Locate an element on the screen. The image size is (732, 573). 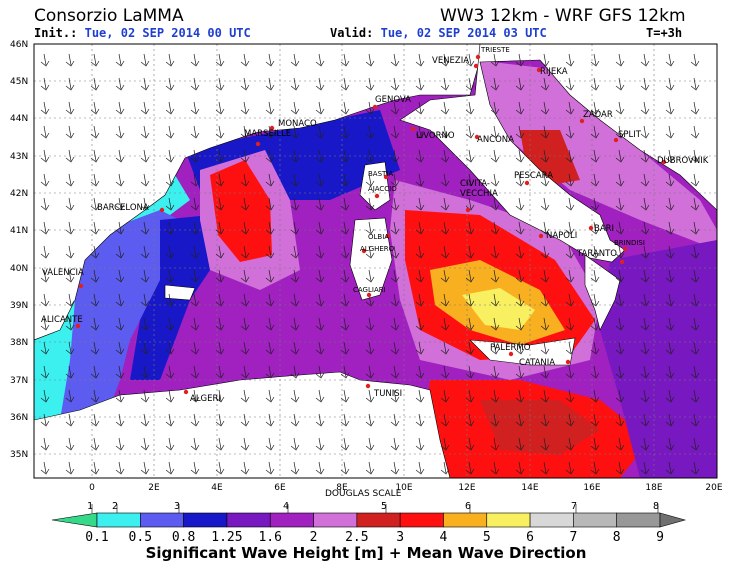
douglas-number: 1 is located at coordinates (90, 506).